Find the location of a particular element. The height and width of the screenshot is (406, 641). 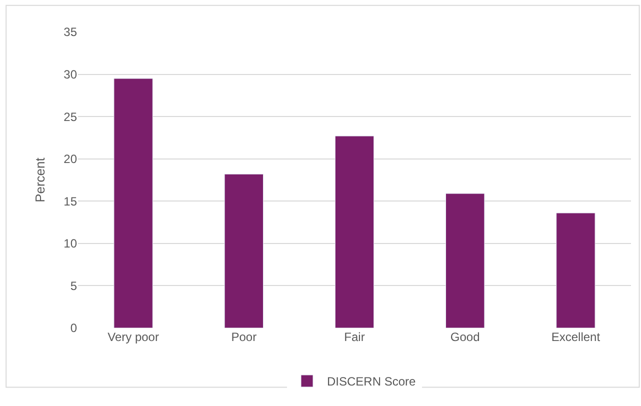

x-tick-label: Very poor is located at coordinates (133, 337).